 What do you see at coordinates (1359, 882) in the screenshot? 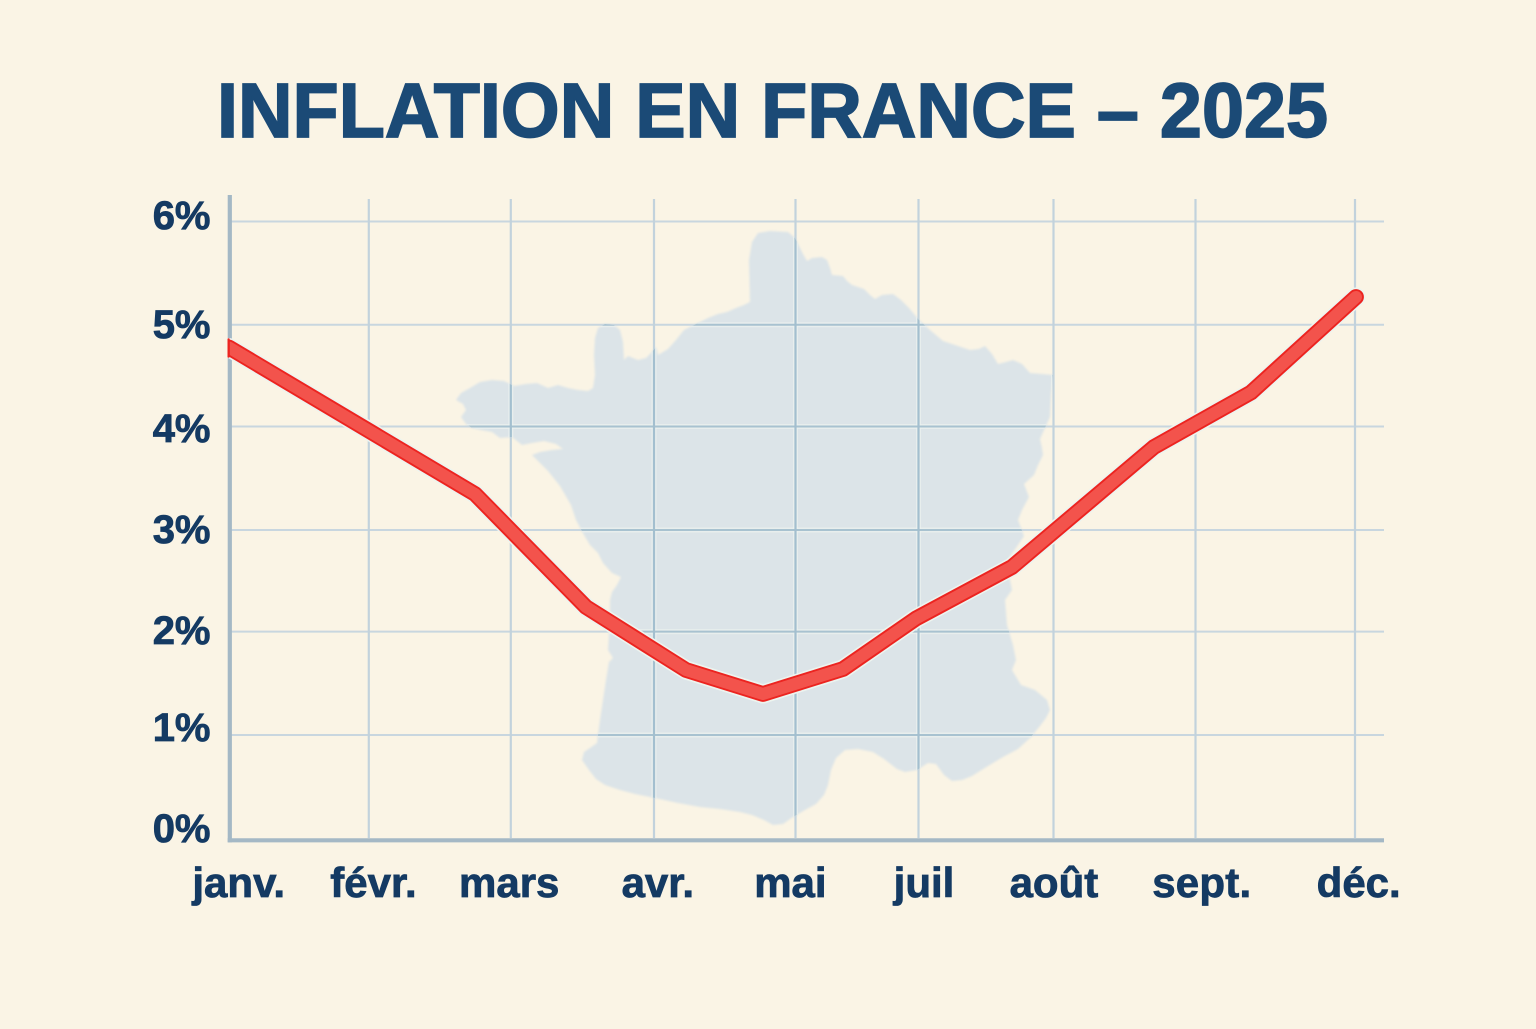
I see `svg-text: déc.` at bounding box center [1359, 882].